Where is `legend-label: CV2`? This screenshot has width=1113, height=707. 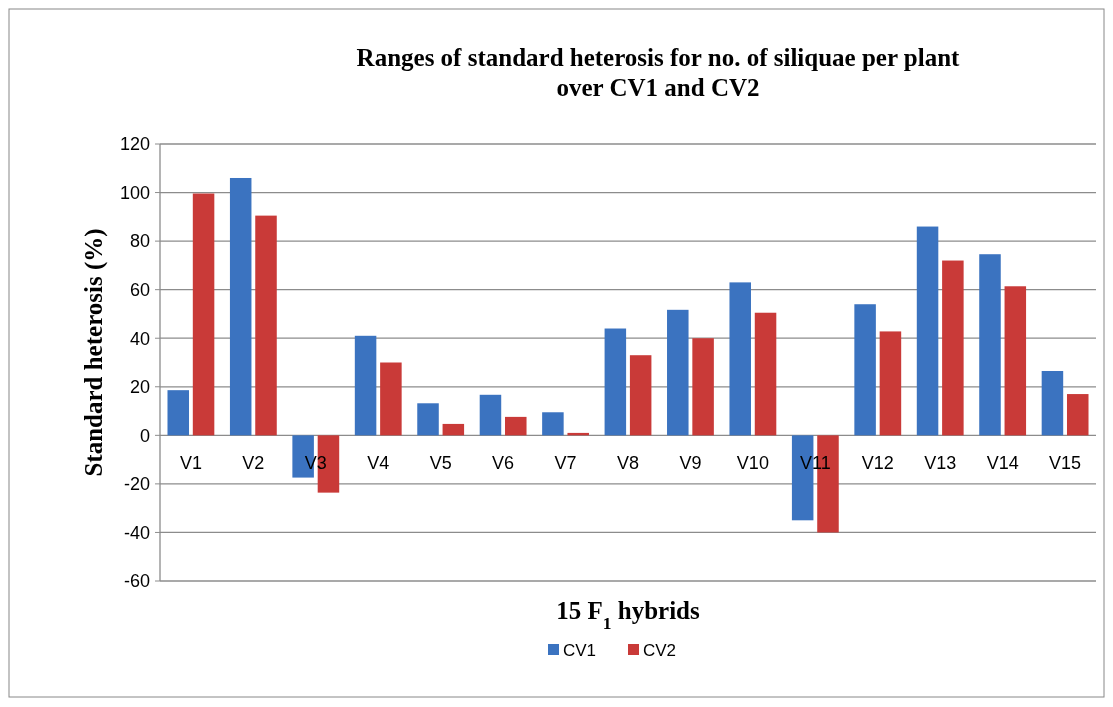
legend-label: CV2 is located at coordinates (660, 650).